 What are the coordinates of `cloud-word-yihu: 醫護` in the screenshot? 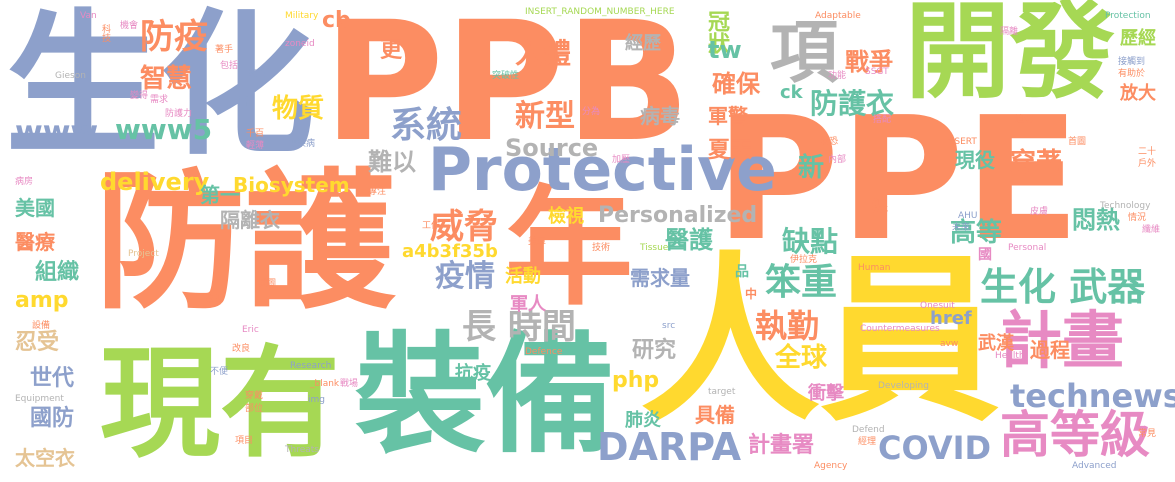 It's located at (689, 240).